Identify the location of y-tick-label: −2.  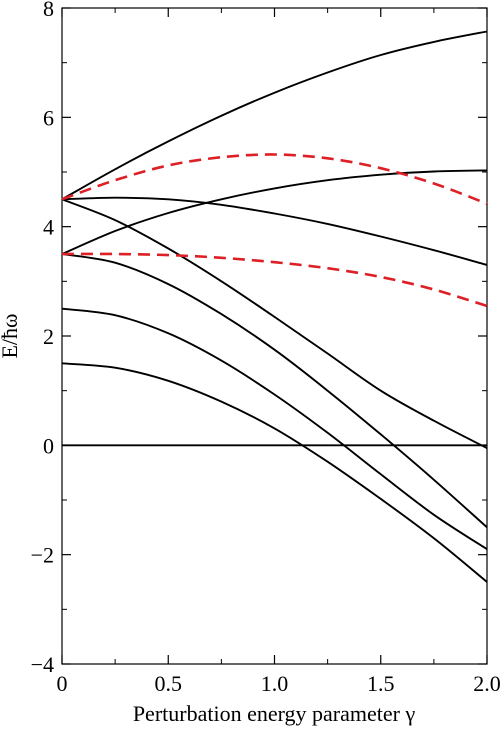
(42, 555).